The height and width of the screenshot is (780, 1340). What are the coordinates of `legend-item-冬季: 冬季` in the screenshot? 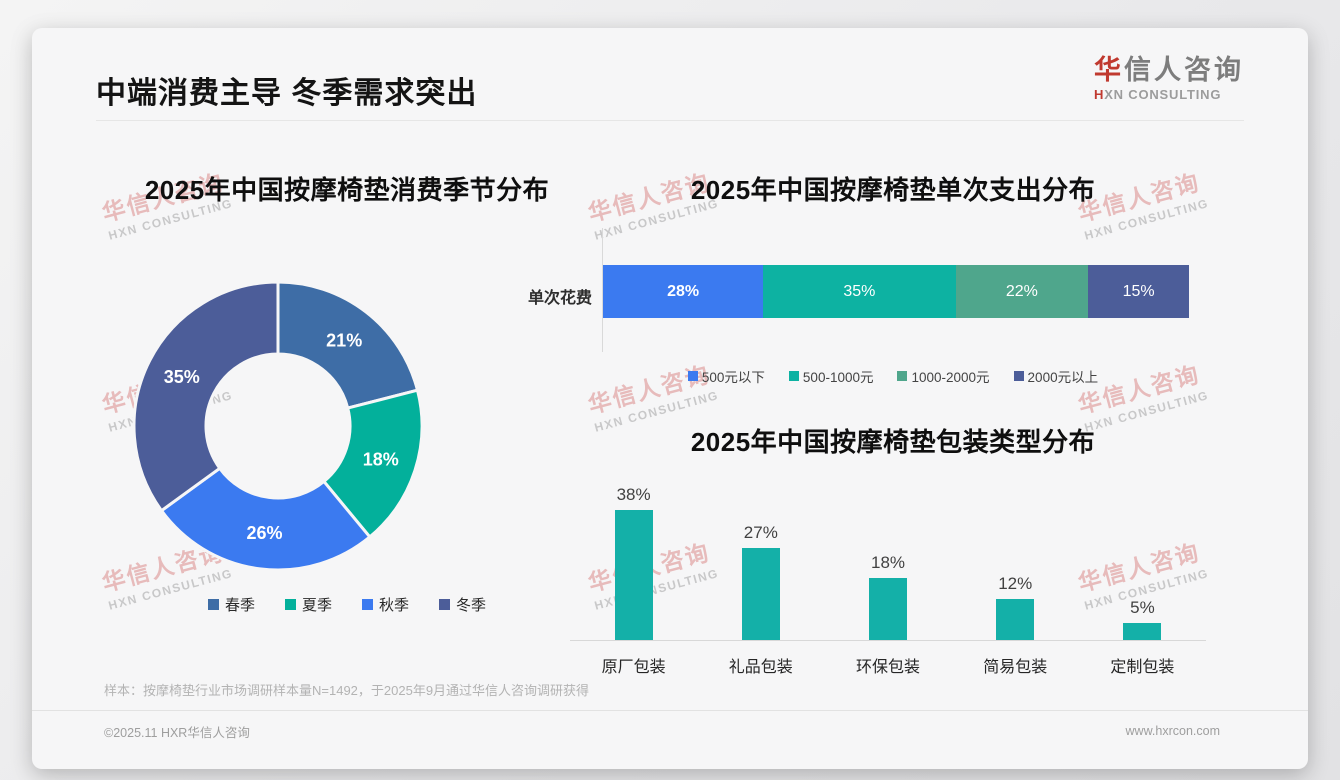 It's located at (462, 604).